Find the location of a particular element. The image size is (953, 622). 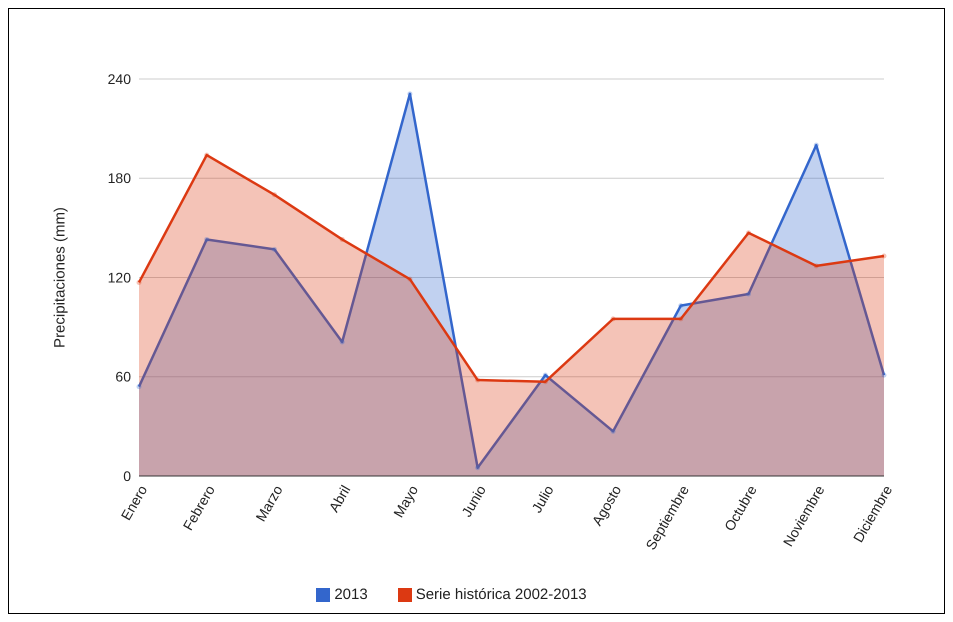

legend-label: 2013 is located at coordinates (351, 594).